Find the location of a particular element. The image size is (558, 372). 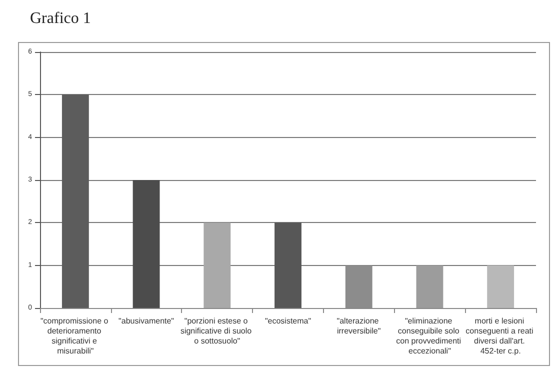

x-tick-label: "alterazione irreversibile" is located at coordinates (358, 326).